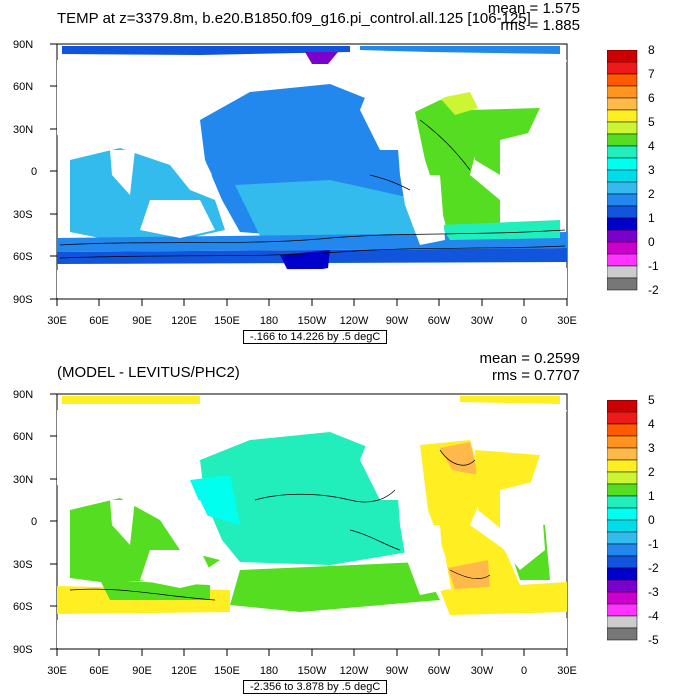 The image size is (700, 700). Describe the element at coordinates (227, 671) in the screenshot. I see `svg-text: 150E` at that location.